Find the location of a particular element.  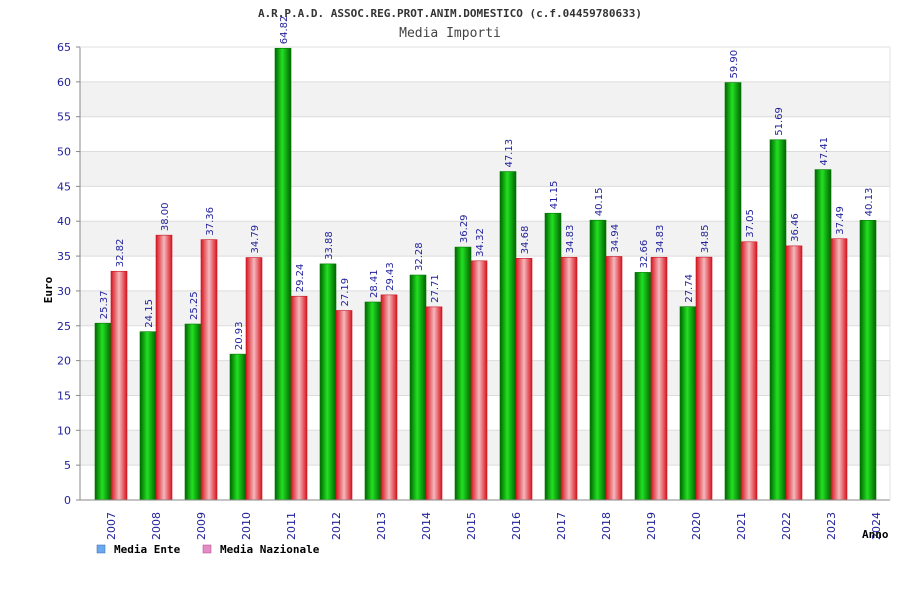

bar-media-ente-2020 is located at coordinates (688, 403).